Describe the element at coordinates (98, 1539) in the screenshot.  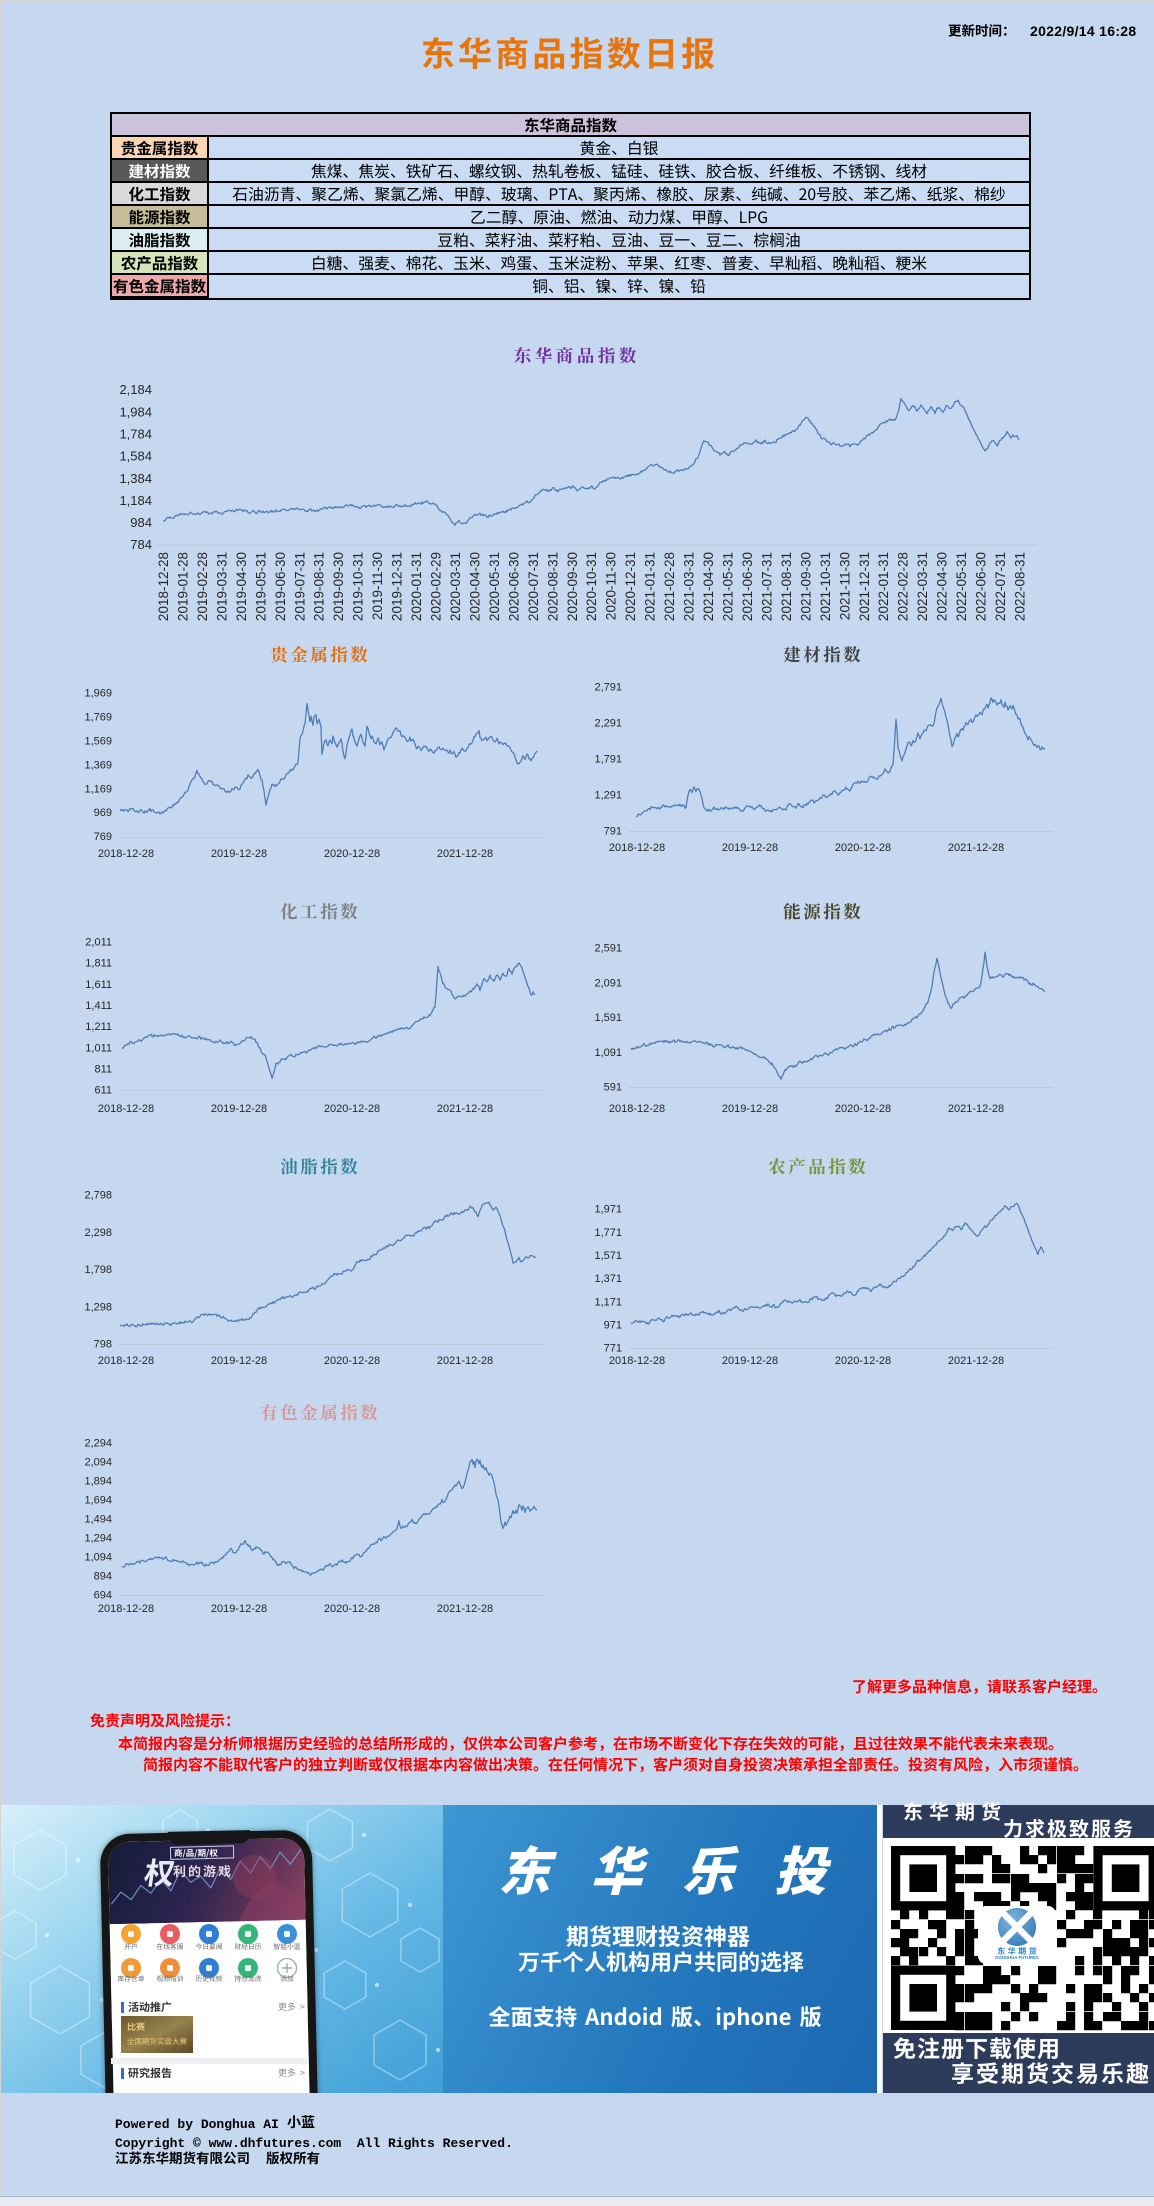
I see `svg-text: 1,294` at that location.